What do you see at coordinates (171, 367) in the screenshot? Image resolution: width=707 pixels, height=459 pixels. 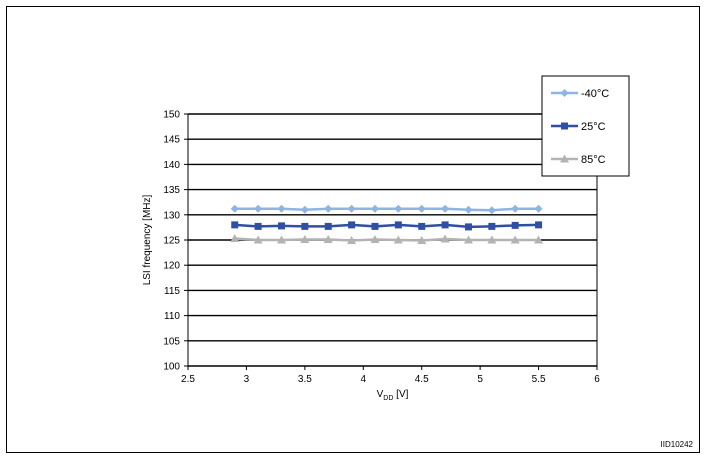 I see `y-tick-label: 100` at bounding box center [171, 367].